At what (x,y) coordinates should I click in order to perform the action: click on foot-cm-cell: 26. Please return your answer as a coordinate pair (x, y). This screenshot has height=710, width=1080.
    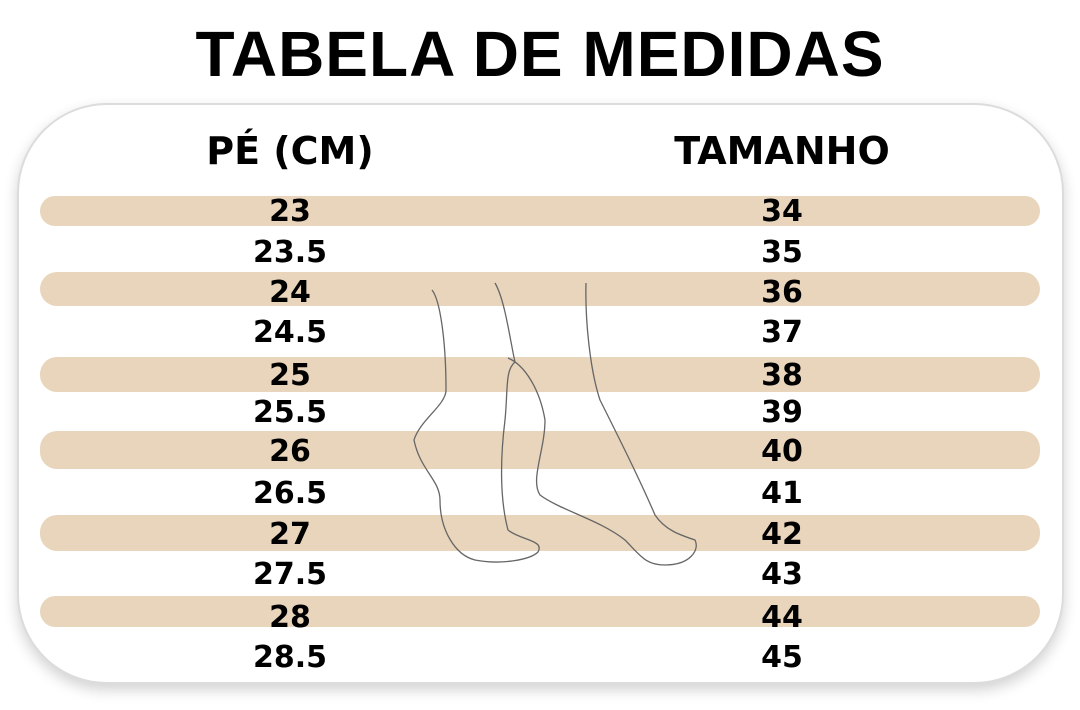
    Looking at the image, I should click on (290, 451).